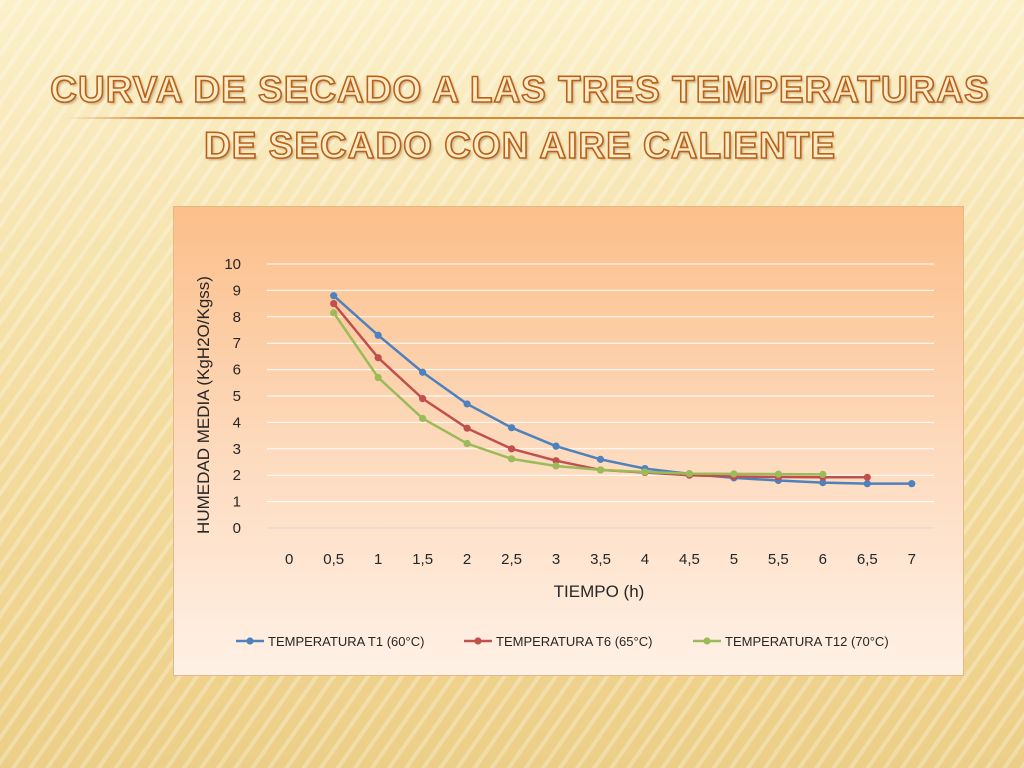 The width and height of the screenshot is (1024, 768). Describe the element at coordinates (574, 641) in the screenshot. I see `legend-label: TEMPERATURA T6 (65°C)` at that location.